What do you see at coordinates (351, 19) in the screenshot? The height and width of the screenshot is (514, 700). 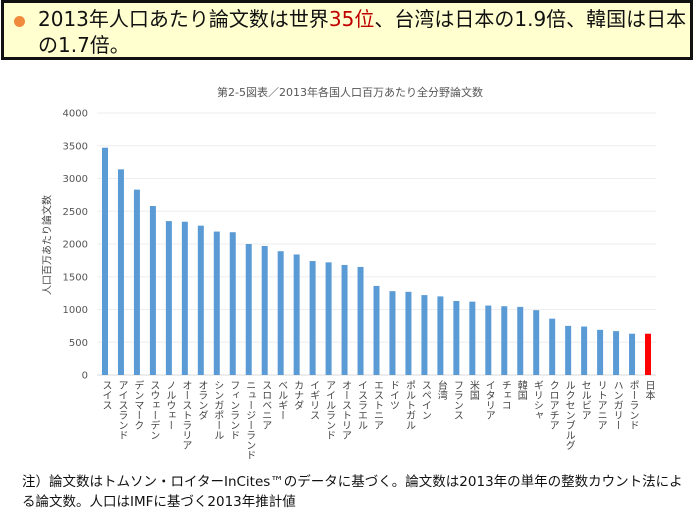 I see `headline-rank: 35位` at bounding box center [351, 19].